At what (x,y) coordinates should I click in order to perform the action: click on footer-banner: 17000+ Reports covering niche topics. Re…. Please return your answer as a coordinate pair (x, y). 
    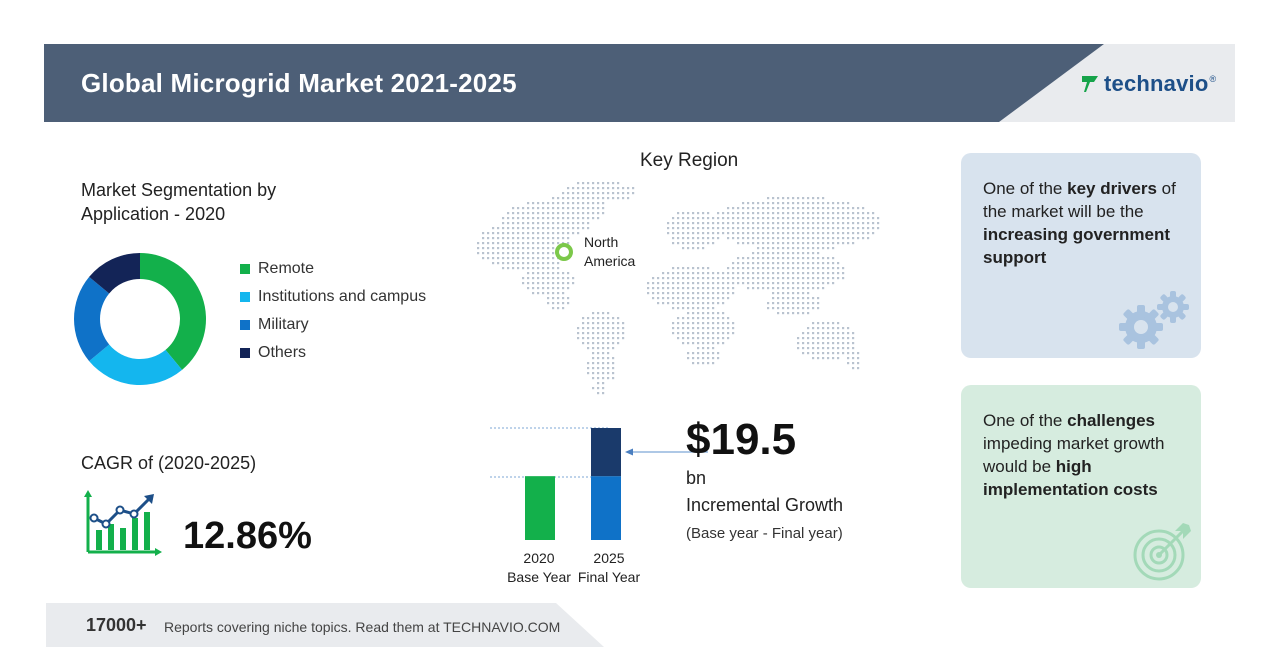
    Looking at the image, I should click on (325, 625).